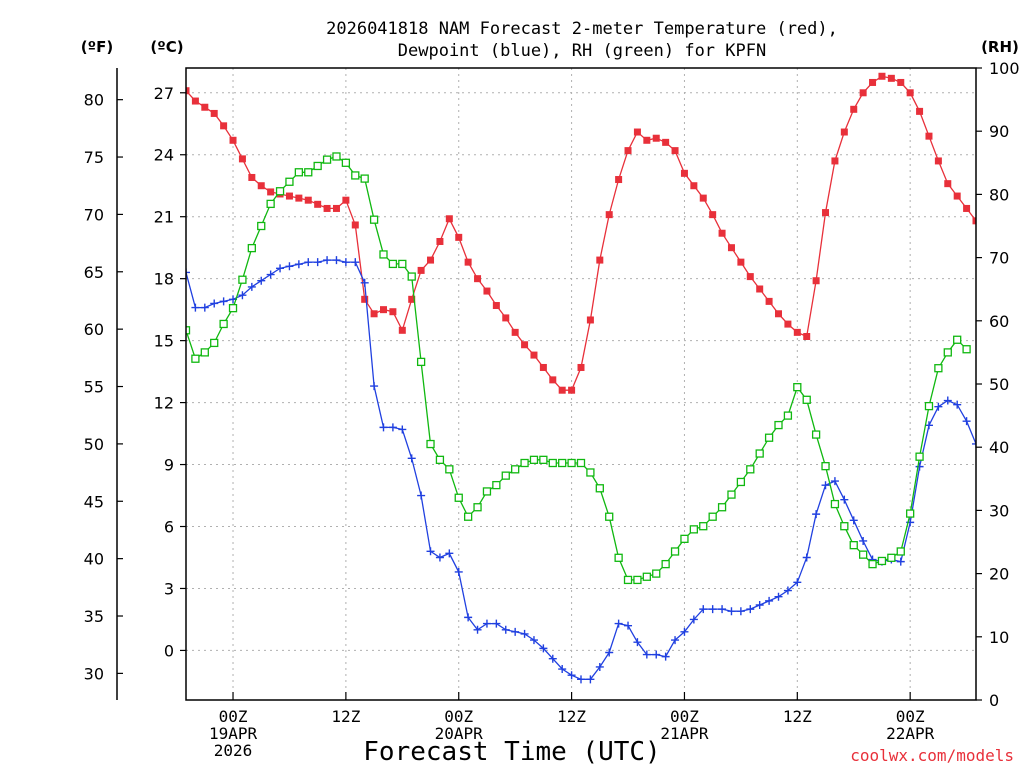 The height and width of the screenshot is (768, 1024). Describe the element at coordinates (932, 755) in the screenshot. I see `credit-label: coolwx.com/models` at that location.